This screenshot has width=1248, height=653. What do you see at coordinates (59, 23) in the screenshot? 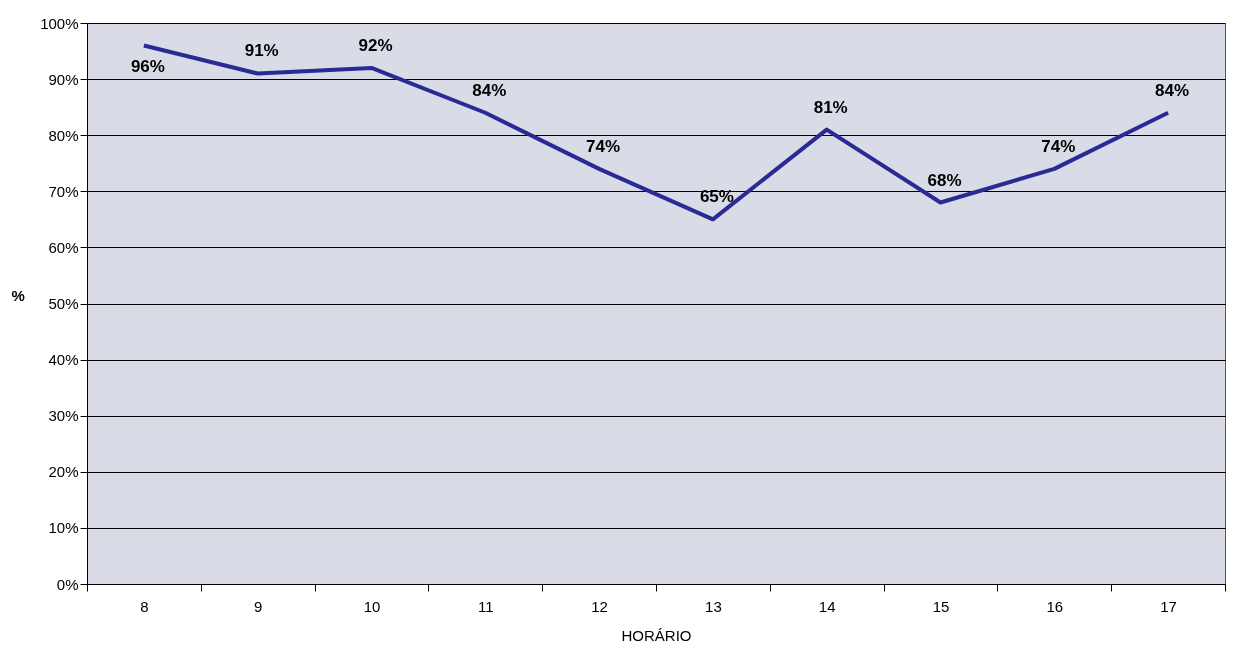
I see `y-tick-label: 100%` at bounding box center [59, 23].